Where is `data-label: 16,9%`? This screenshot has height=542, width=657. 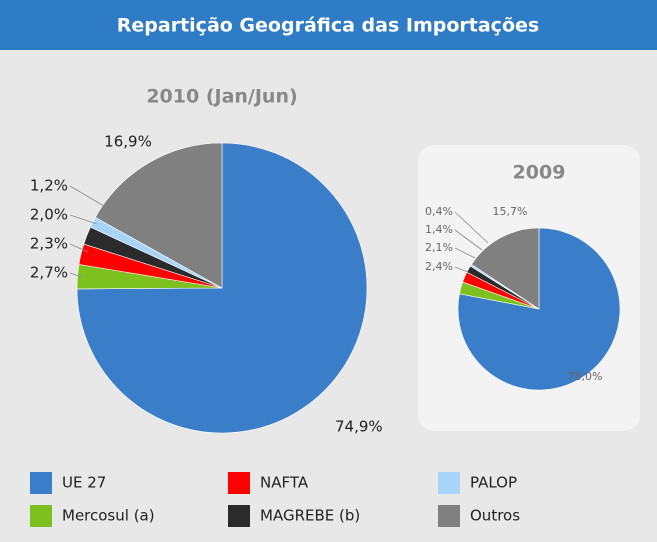 data-label: 16,9% is located at coordinates (128, 142).